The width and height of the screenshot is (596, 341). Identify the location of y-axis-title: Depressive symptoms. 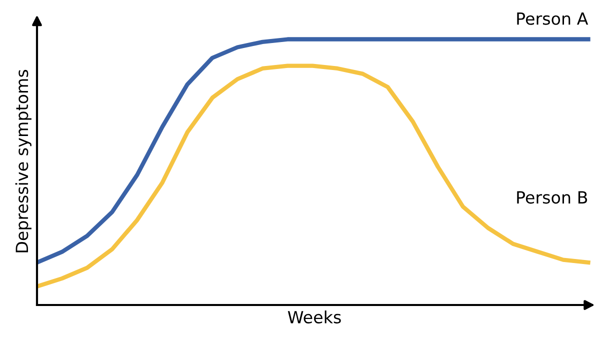
(23, 161).